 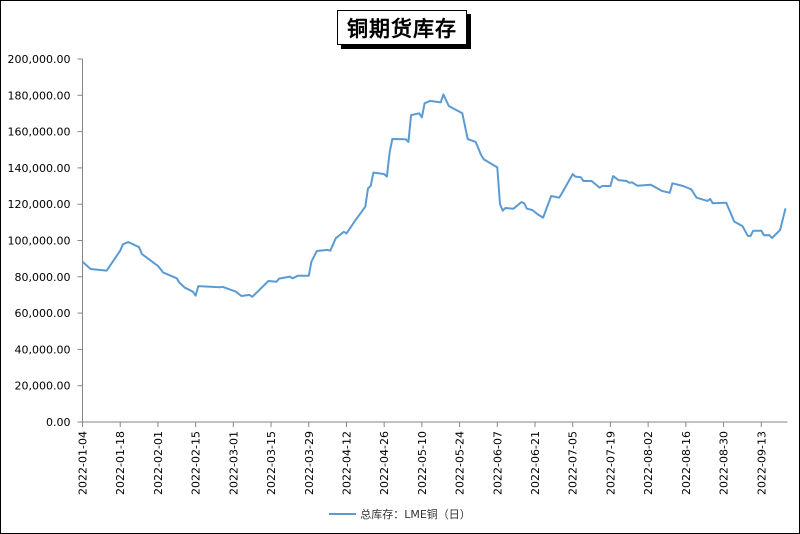 What do you see at coordinates (686, 463) in the screenshot?
I see `x-tick-label: 2022-08-16` at bounding box center [686, 463].